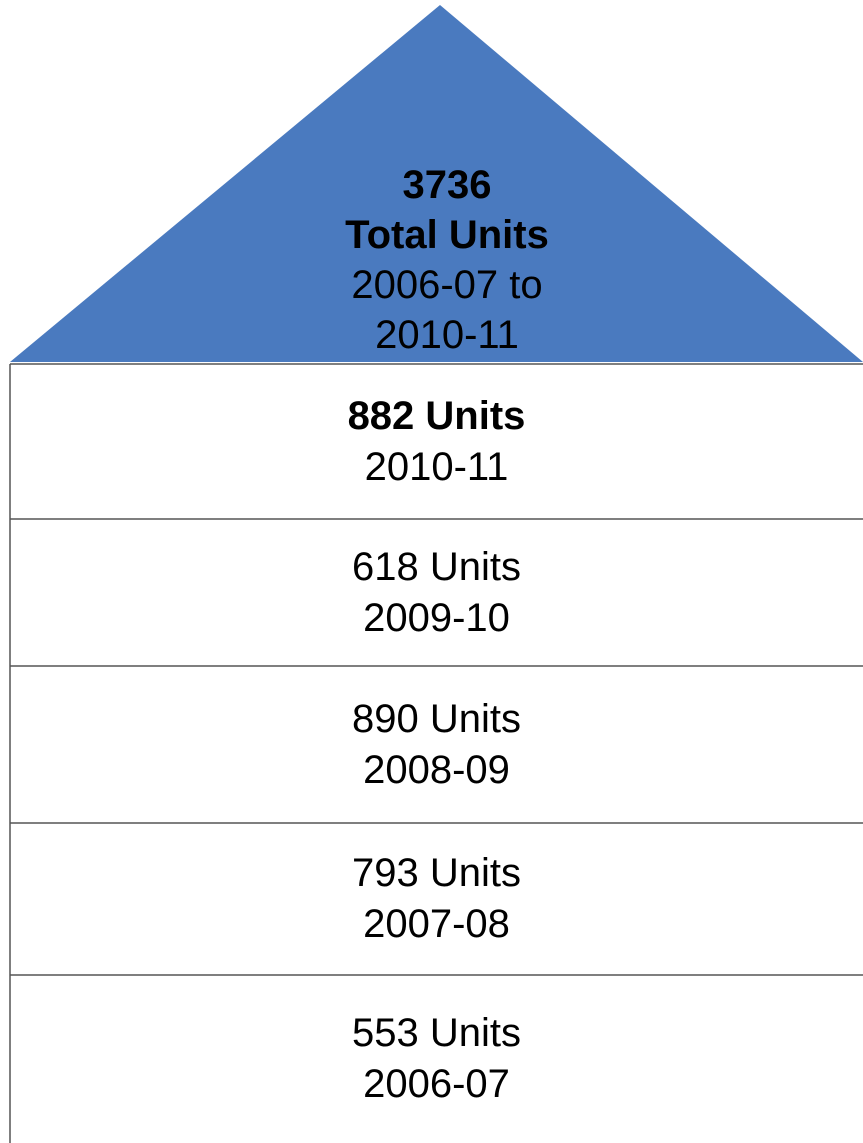 Image resolution: width=863 pixels, height=1143 pixels. I want to click on total: 3736, so click(447, 185).